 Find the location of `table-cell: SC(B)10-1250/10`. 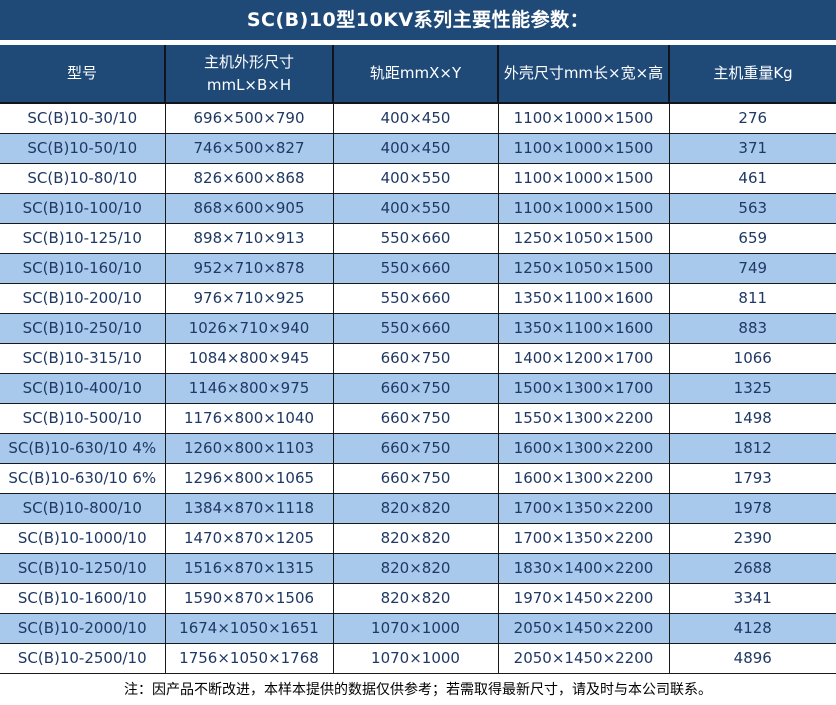

table-cell: SC(B)10-1250/10 is located at coordinates (83, 568).